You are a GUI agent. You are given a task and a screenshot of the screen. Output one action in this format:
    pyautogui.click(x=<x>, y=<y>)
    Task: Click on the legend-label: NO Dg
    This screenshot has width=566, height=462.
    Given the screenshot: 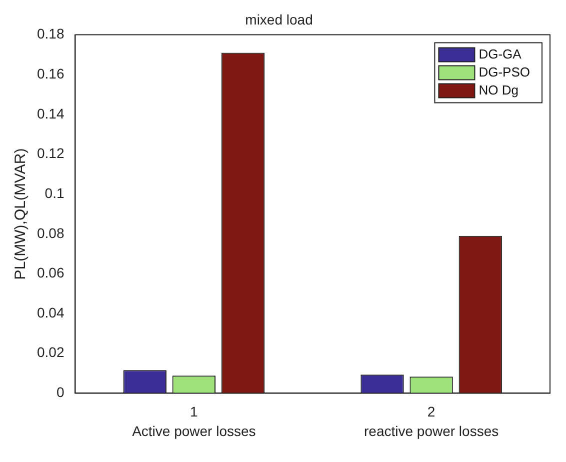 What is the action you would take?
    pyautogui.click(x=498, y=90)
    